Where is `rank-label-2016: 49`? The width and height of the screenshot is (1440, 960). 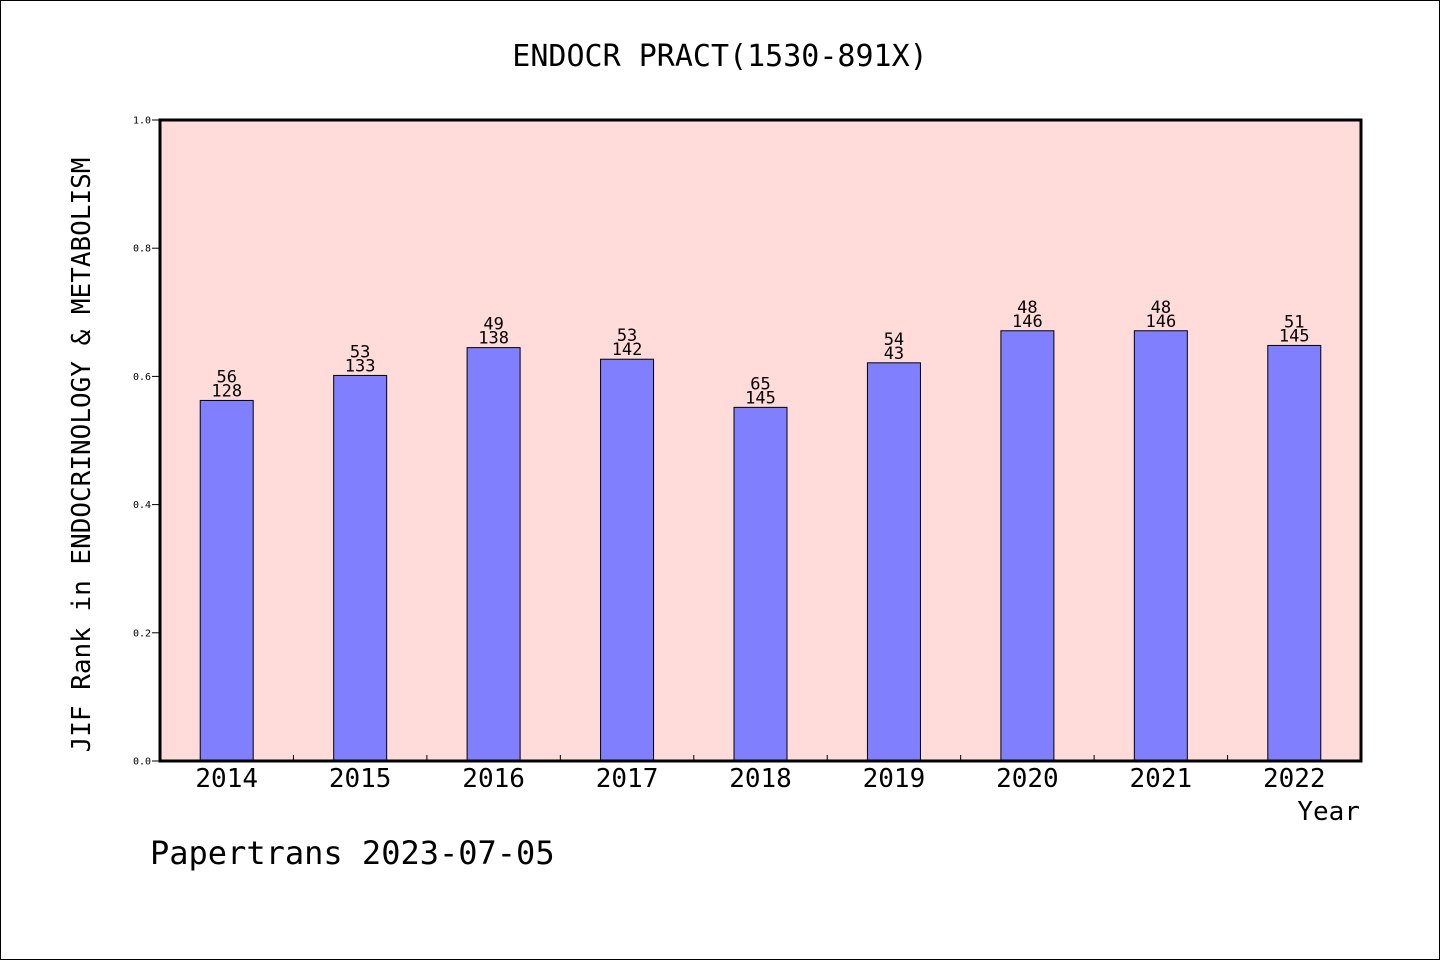
rank-label-2016: 49 is located at coordinates (493, 325).